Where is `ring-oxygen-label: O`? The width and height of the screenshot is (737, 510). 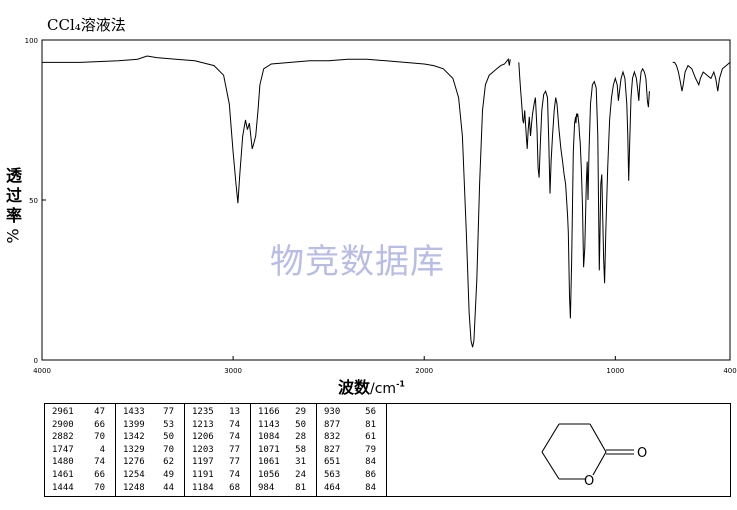
ring-oxygen-label: O is located at coordinates (589, 481).